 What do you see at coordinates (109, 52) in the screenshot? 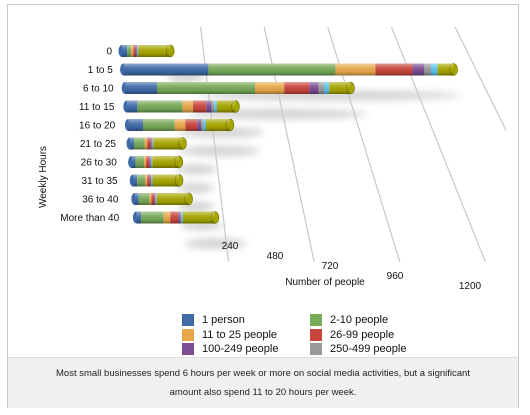
I see `y-tick-label: 0` at bounding box center [109, 52].